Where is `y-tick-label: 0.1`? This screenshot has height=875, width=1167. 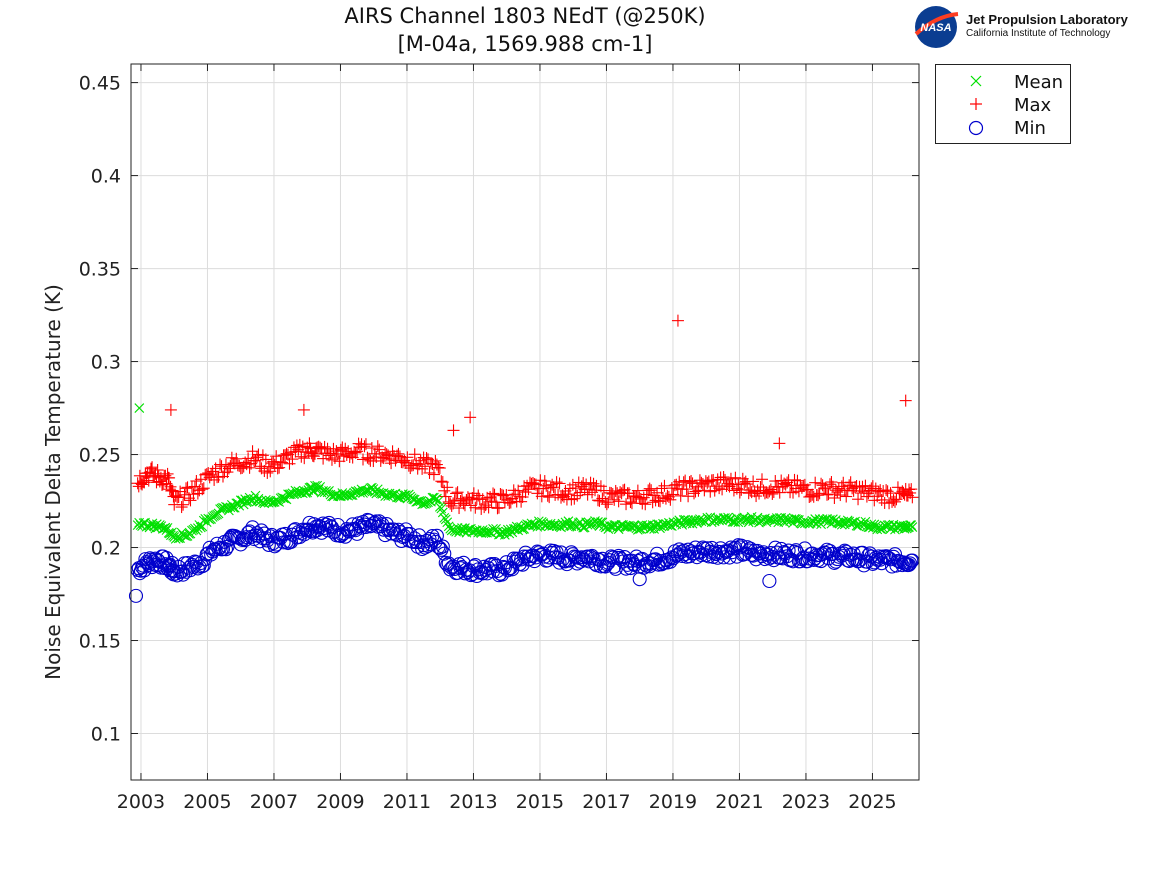
y-tick-label: 0.1 is located at coordinates (106, 735).